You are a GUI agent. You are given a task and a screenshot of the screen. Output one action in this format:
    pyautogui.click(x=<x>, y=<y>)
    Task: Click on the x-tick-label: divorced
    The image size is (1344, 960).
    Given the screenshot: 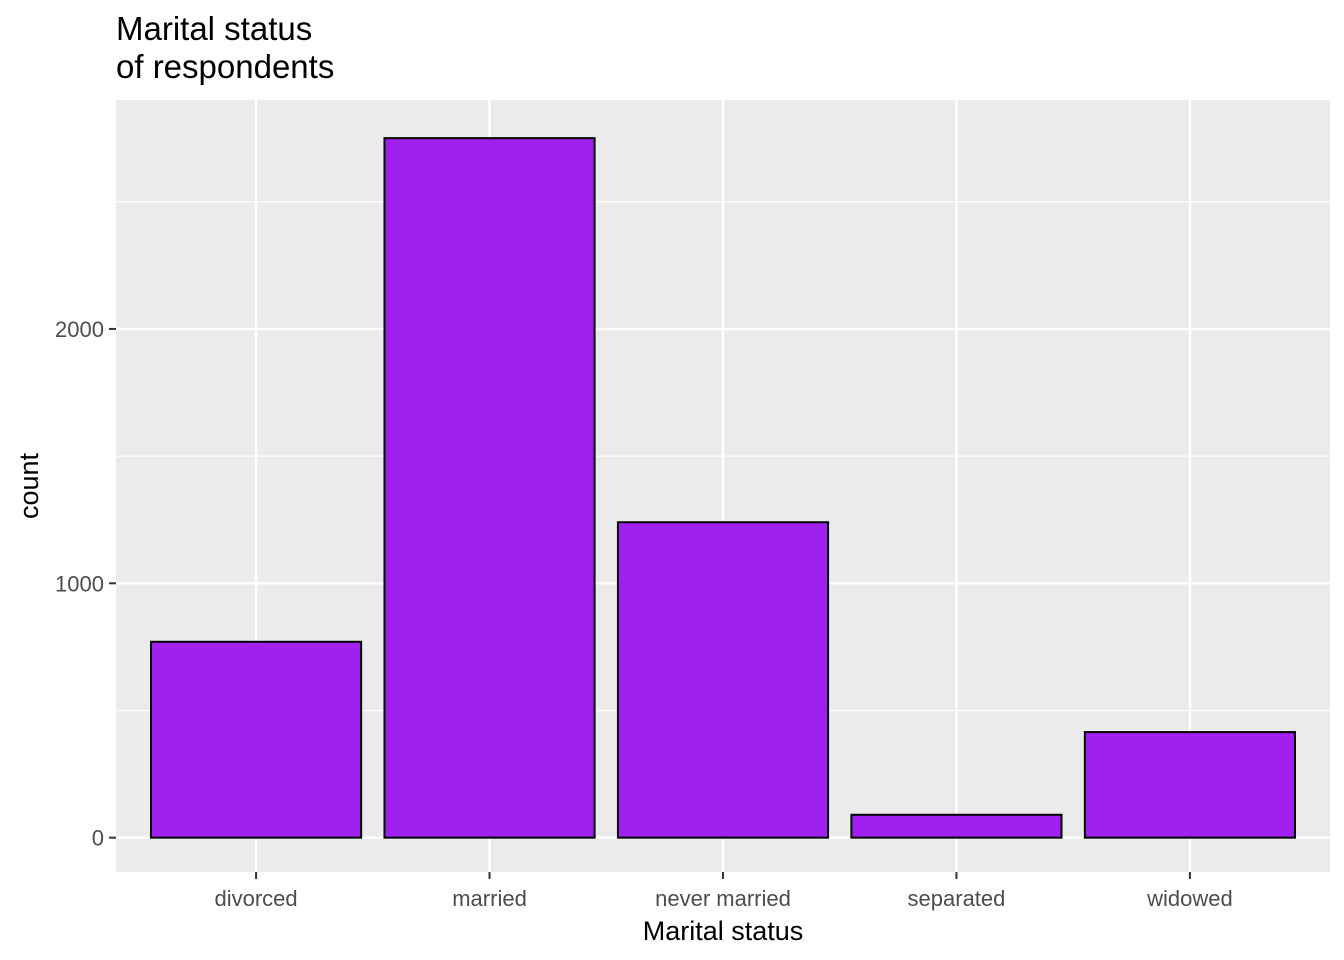 What is the action you would take?
    pyautogui.click(x=255, y=898)
    